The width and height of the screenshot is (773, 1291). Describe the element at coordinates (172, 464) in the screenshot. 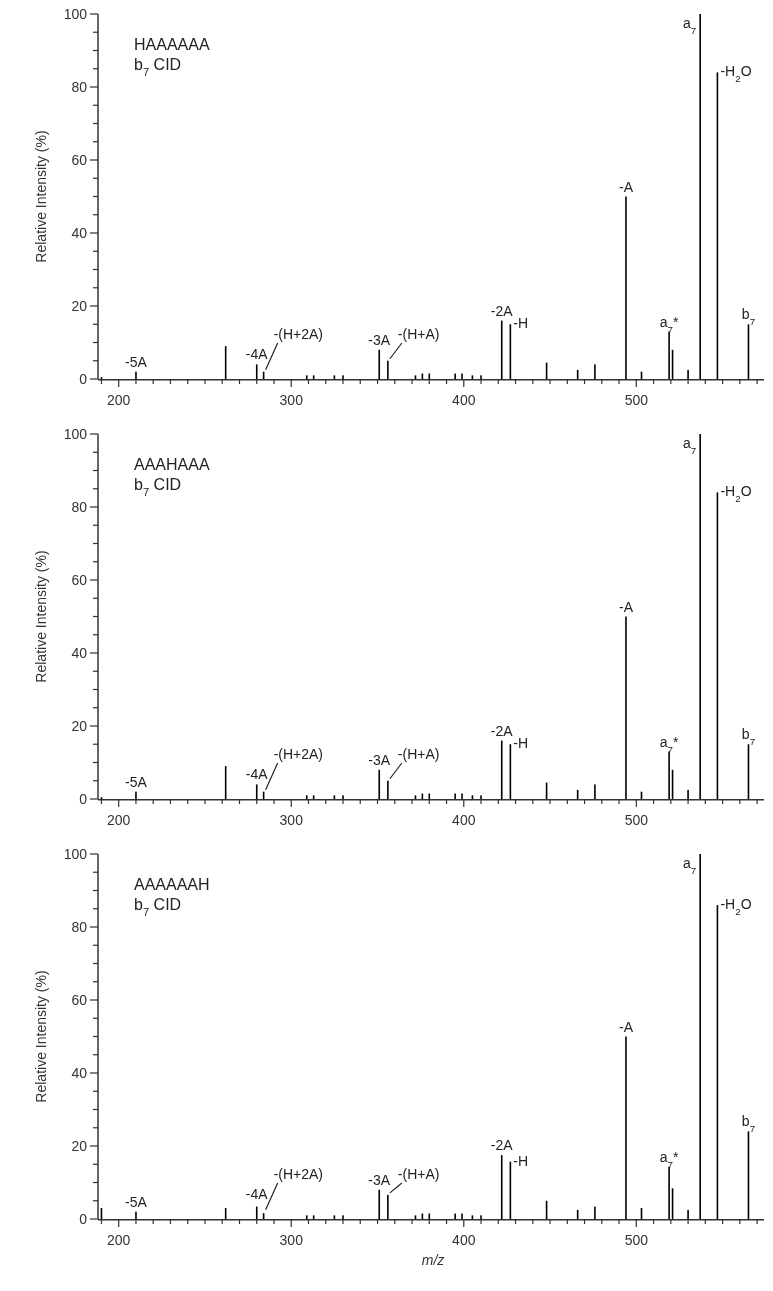

I see `text: AAAHAAA` at that location.